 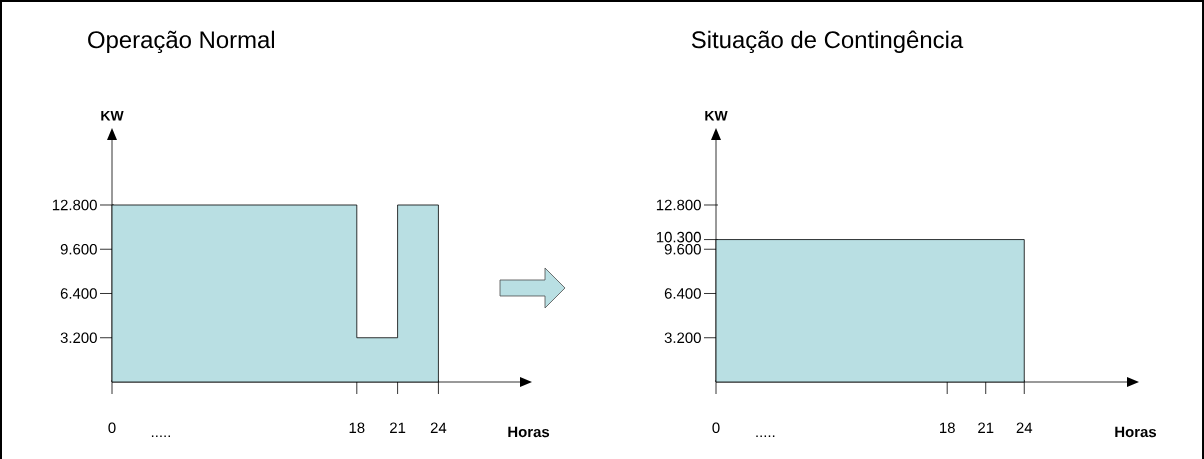 What do you see at coordinates (827, 42) in the screenshot?
I see `chart-title: Situação de Contingência` at bounding box center [827, 42].